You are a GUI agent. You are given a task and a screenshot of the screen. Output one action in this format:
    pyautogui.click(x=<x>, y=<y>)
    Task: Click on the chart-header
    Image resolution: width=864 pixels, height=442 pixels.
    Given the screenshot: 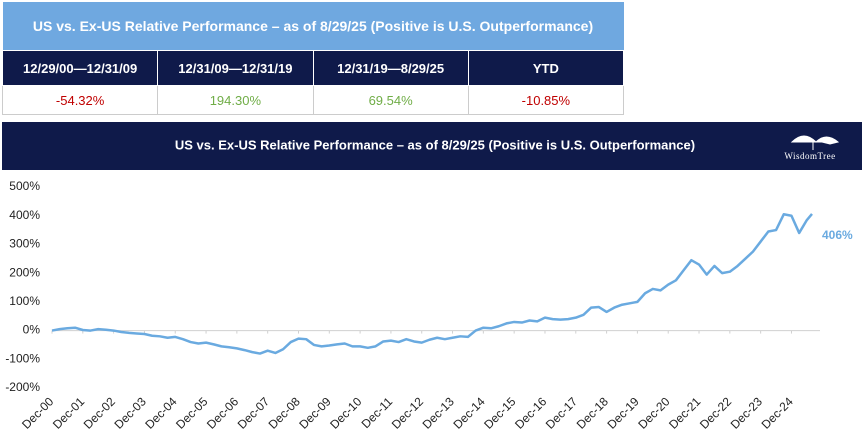 What is the action you would take?
    pyautogui.click(x=432, y=146)
    